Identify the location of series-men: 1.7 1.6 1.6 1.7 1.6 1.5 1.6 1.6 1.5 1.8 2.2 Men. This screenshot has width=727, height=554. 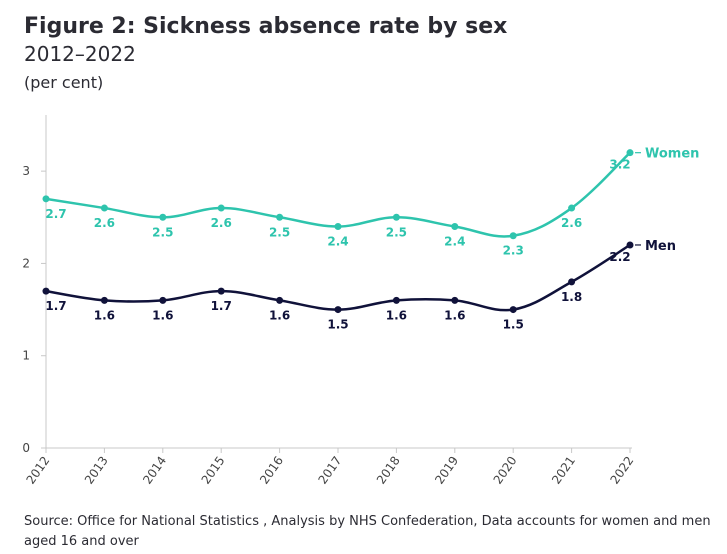
(359, 285).